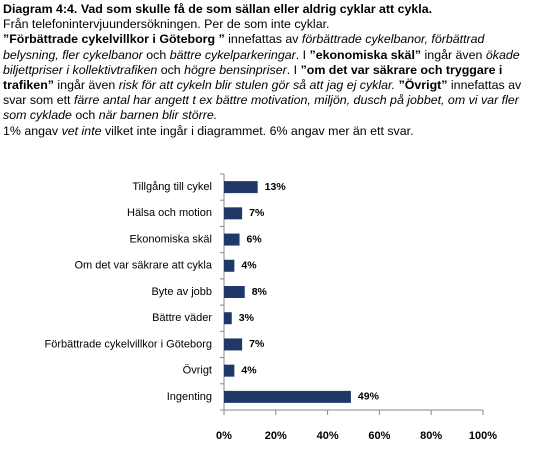 Image resolution: width=540 pixels, height=471 pixels. What do you see at coordinates (235, 69) in the screenshot?
I see `note: högre bensinpriser` at bounding box center [235, 69].